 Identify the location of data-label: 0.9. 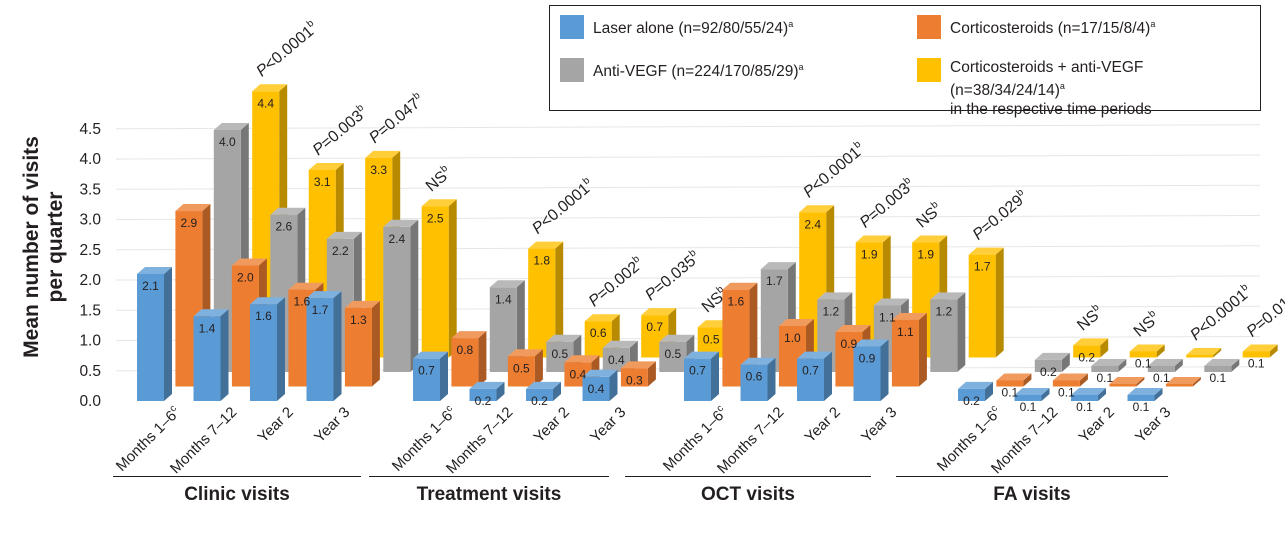
(867, 359).